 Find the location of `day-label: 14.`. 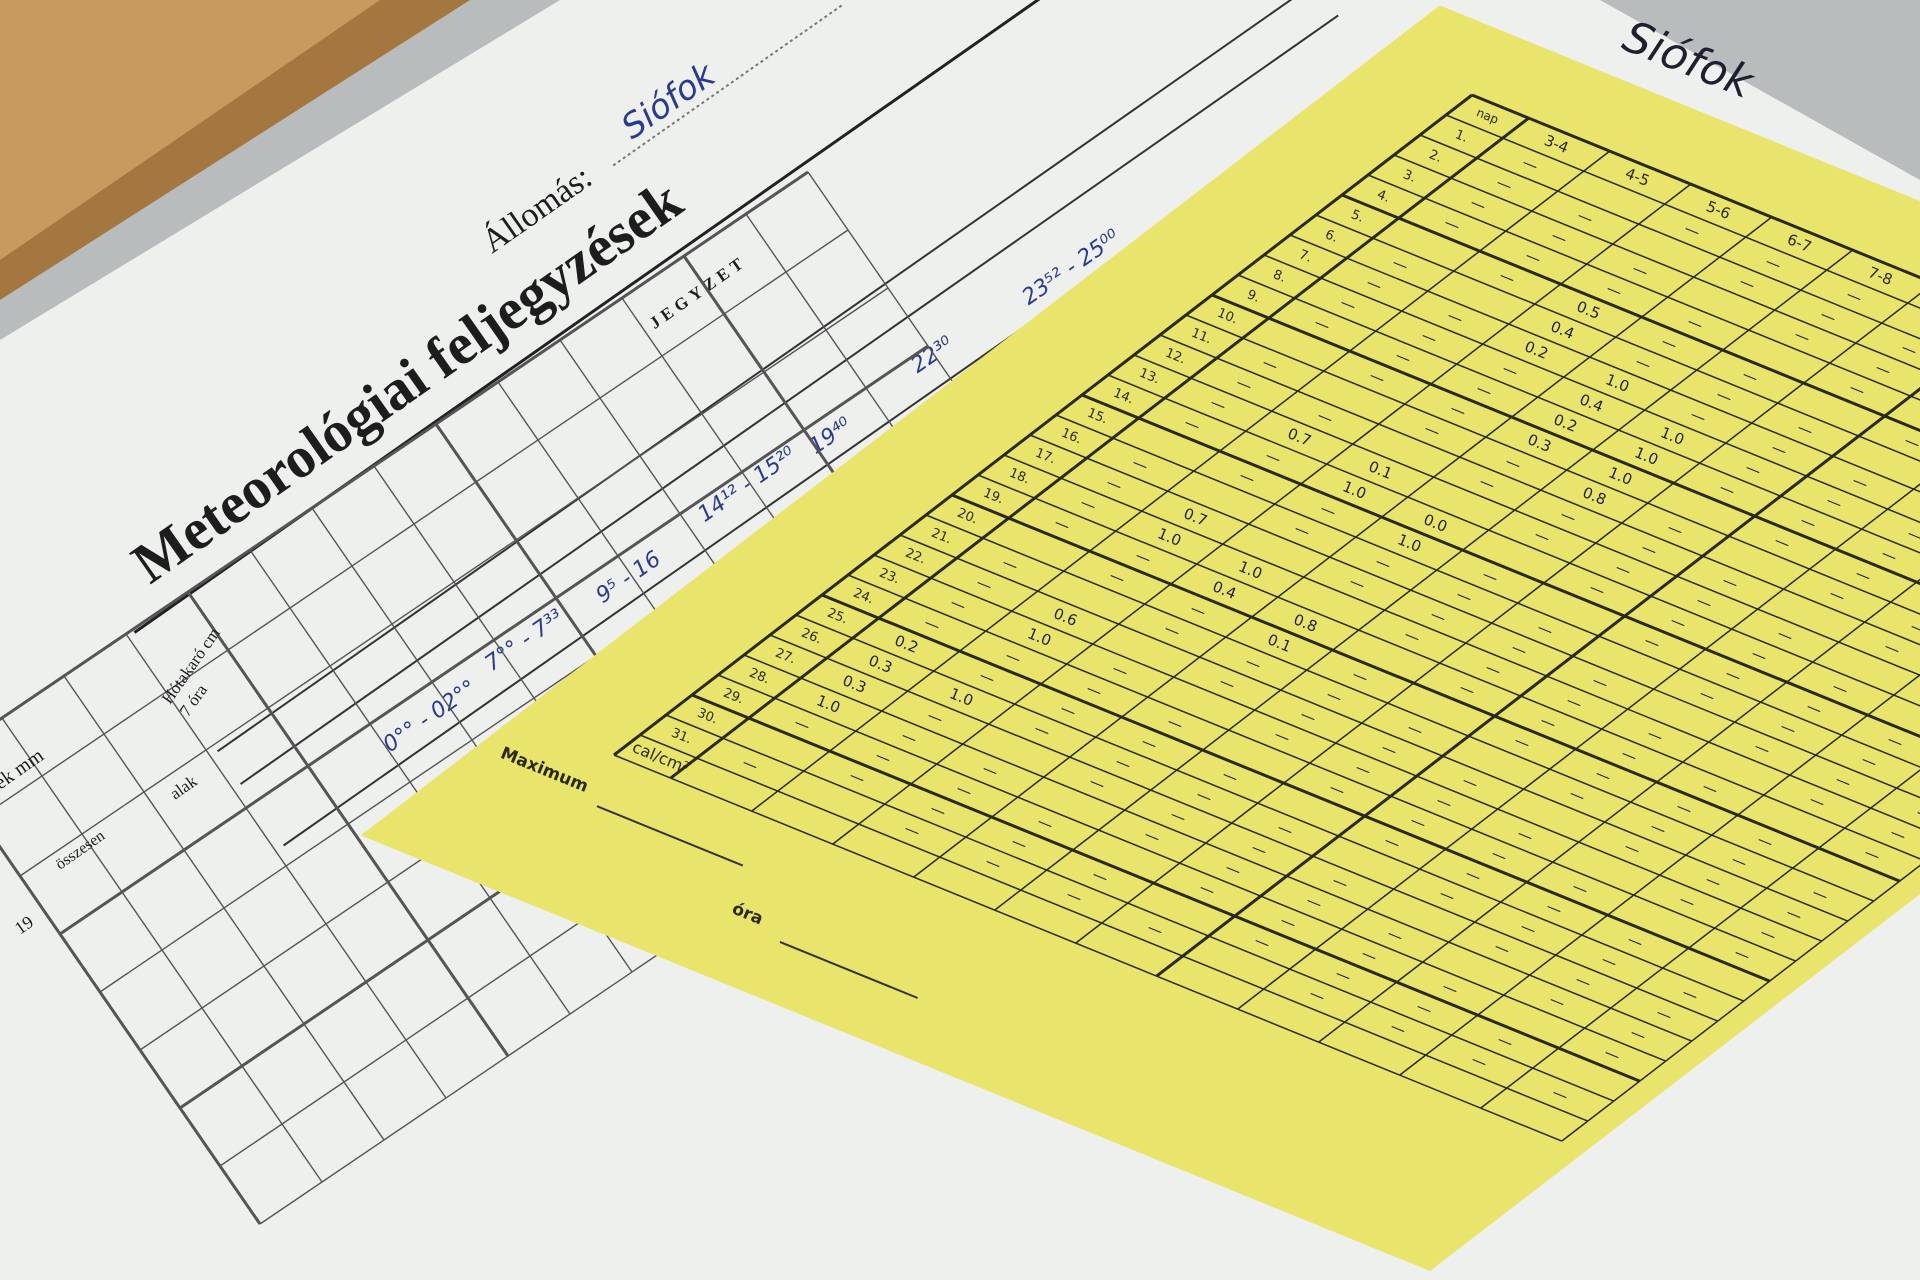

day-label: 14. is located at coordinates (1123, 397).